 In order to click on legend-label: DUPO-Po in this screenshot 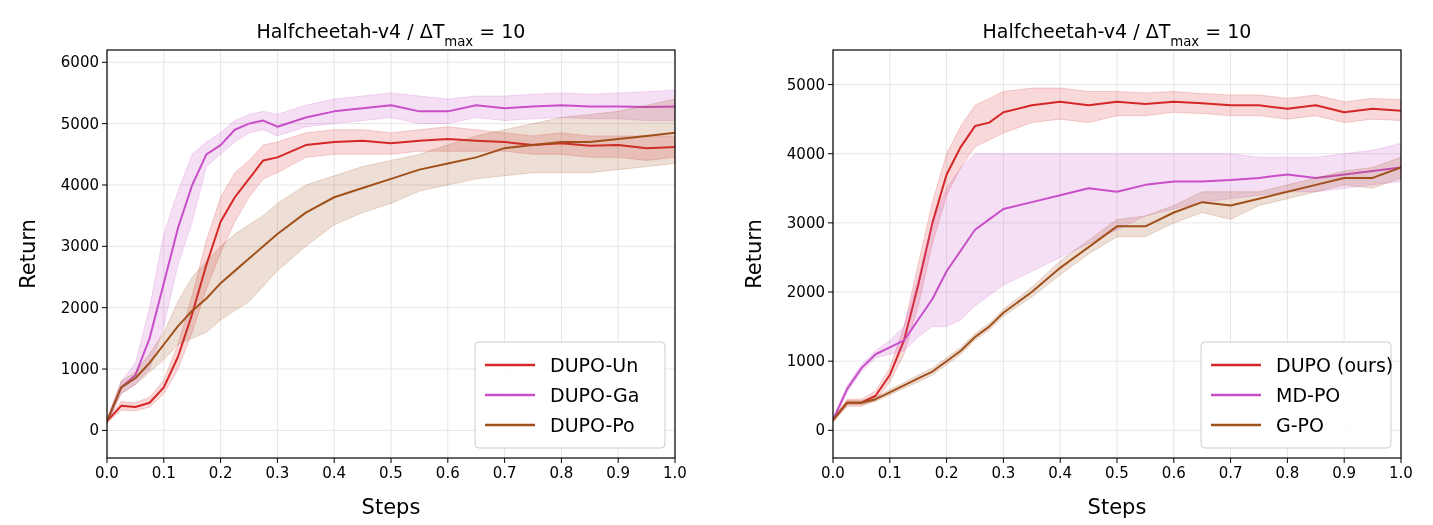, I will do `click(592, 425)`.